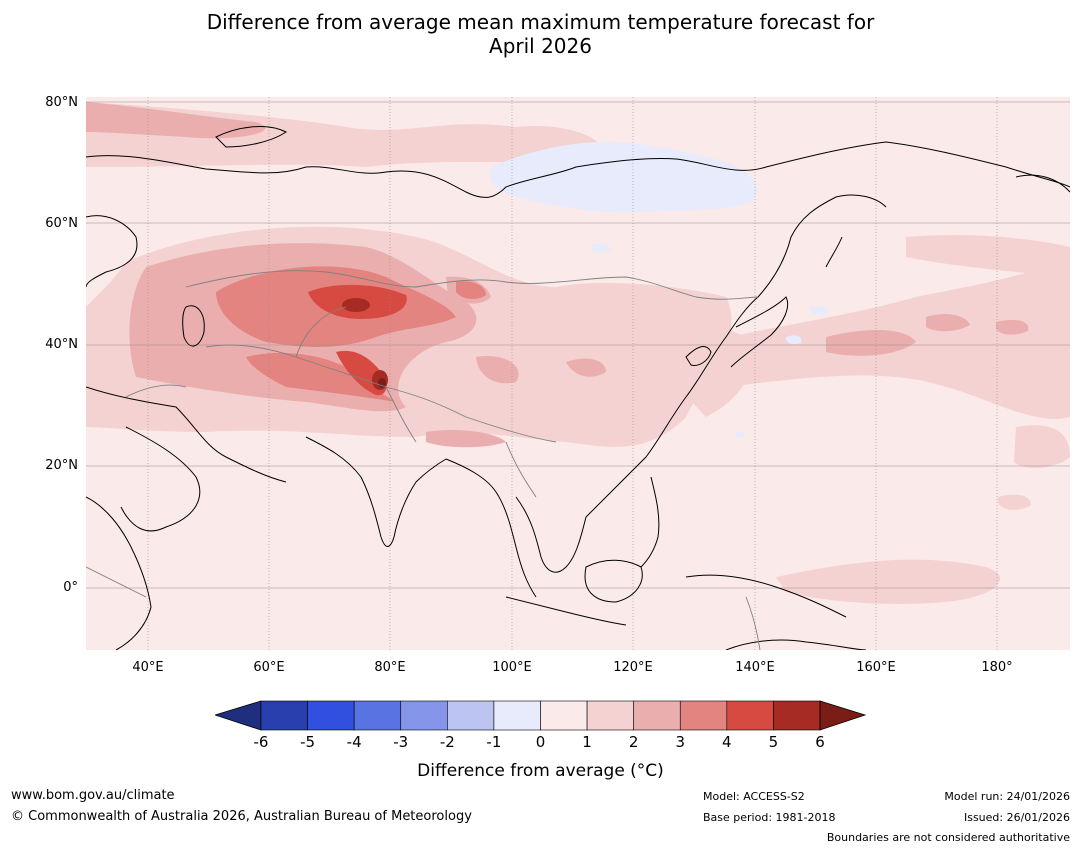  I want to click on lat-label-20n: 20°N, so click(61, 465).